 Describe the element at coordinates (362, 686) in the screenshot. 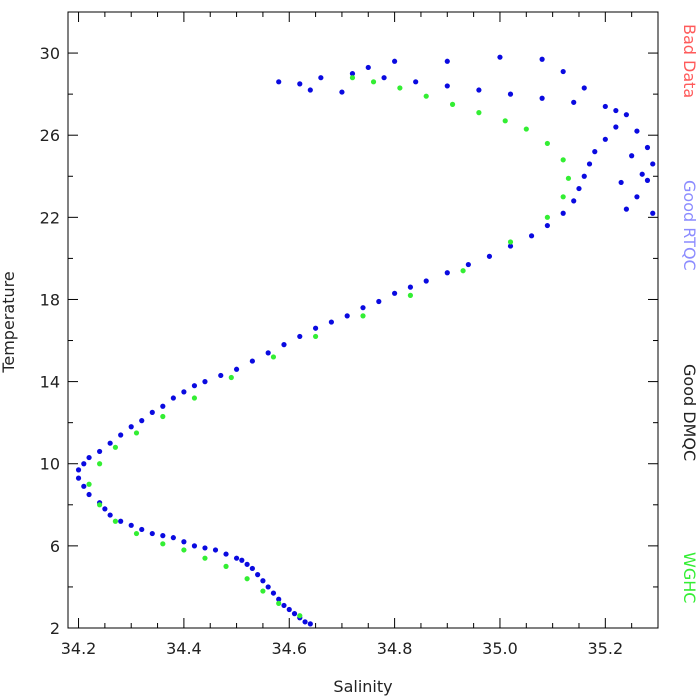

I see `x-axis-label: Salinity` at that location.